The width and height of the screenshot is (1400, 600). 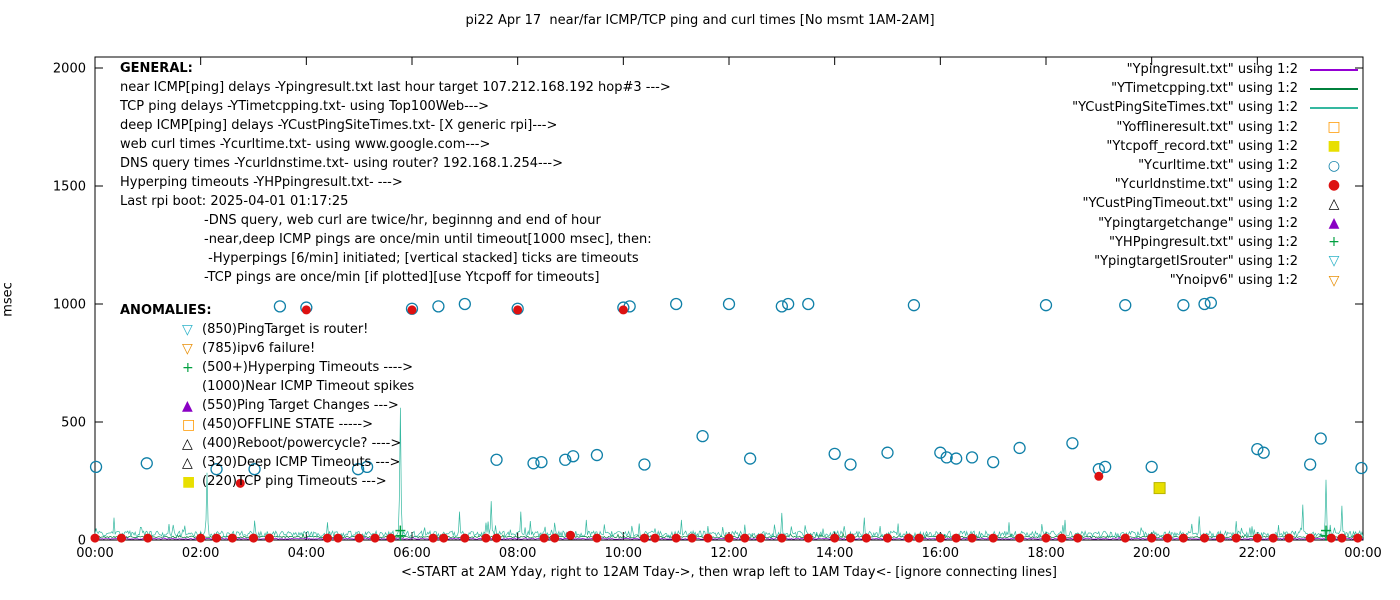 I want to click on y-tick-label: 2000, so click(x=69, y=69).